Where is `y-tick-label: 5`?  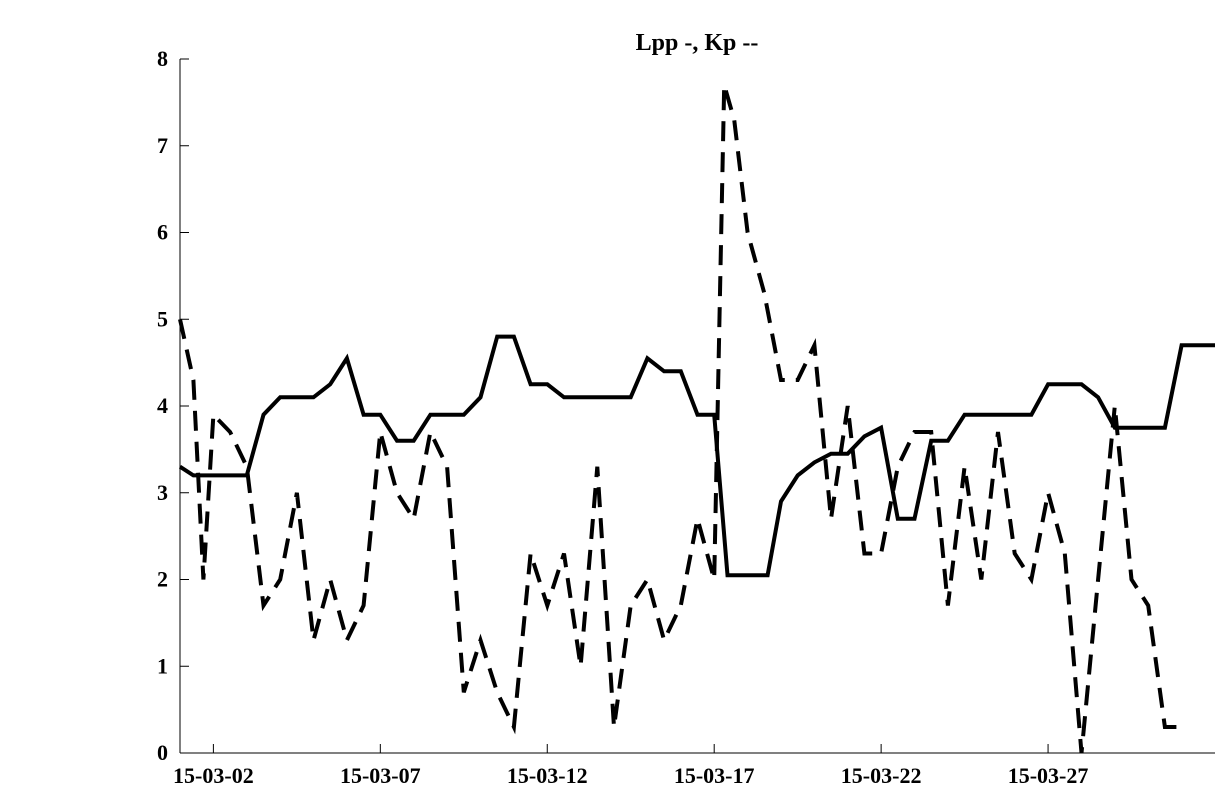
y-tick-label: 5 is located at coordinates (162, 318).